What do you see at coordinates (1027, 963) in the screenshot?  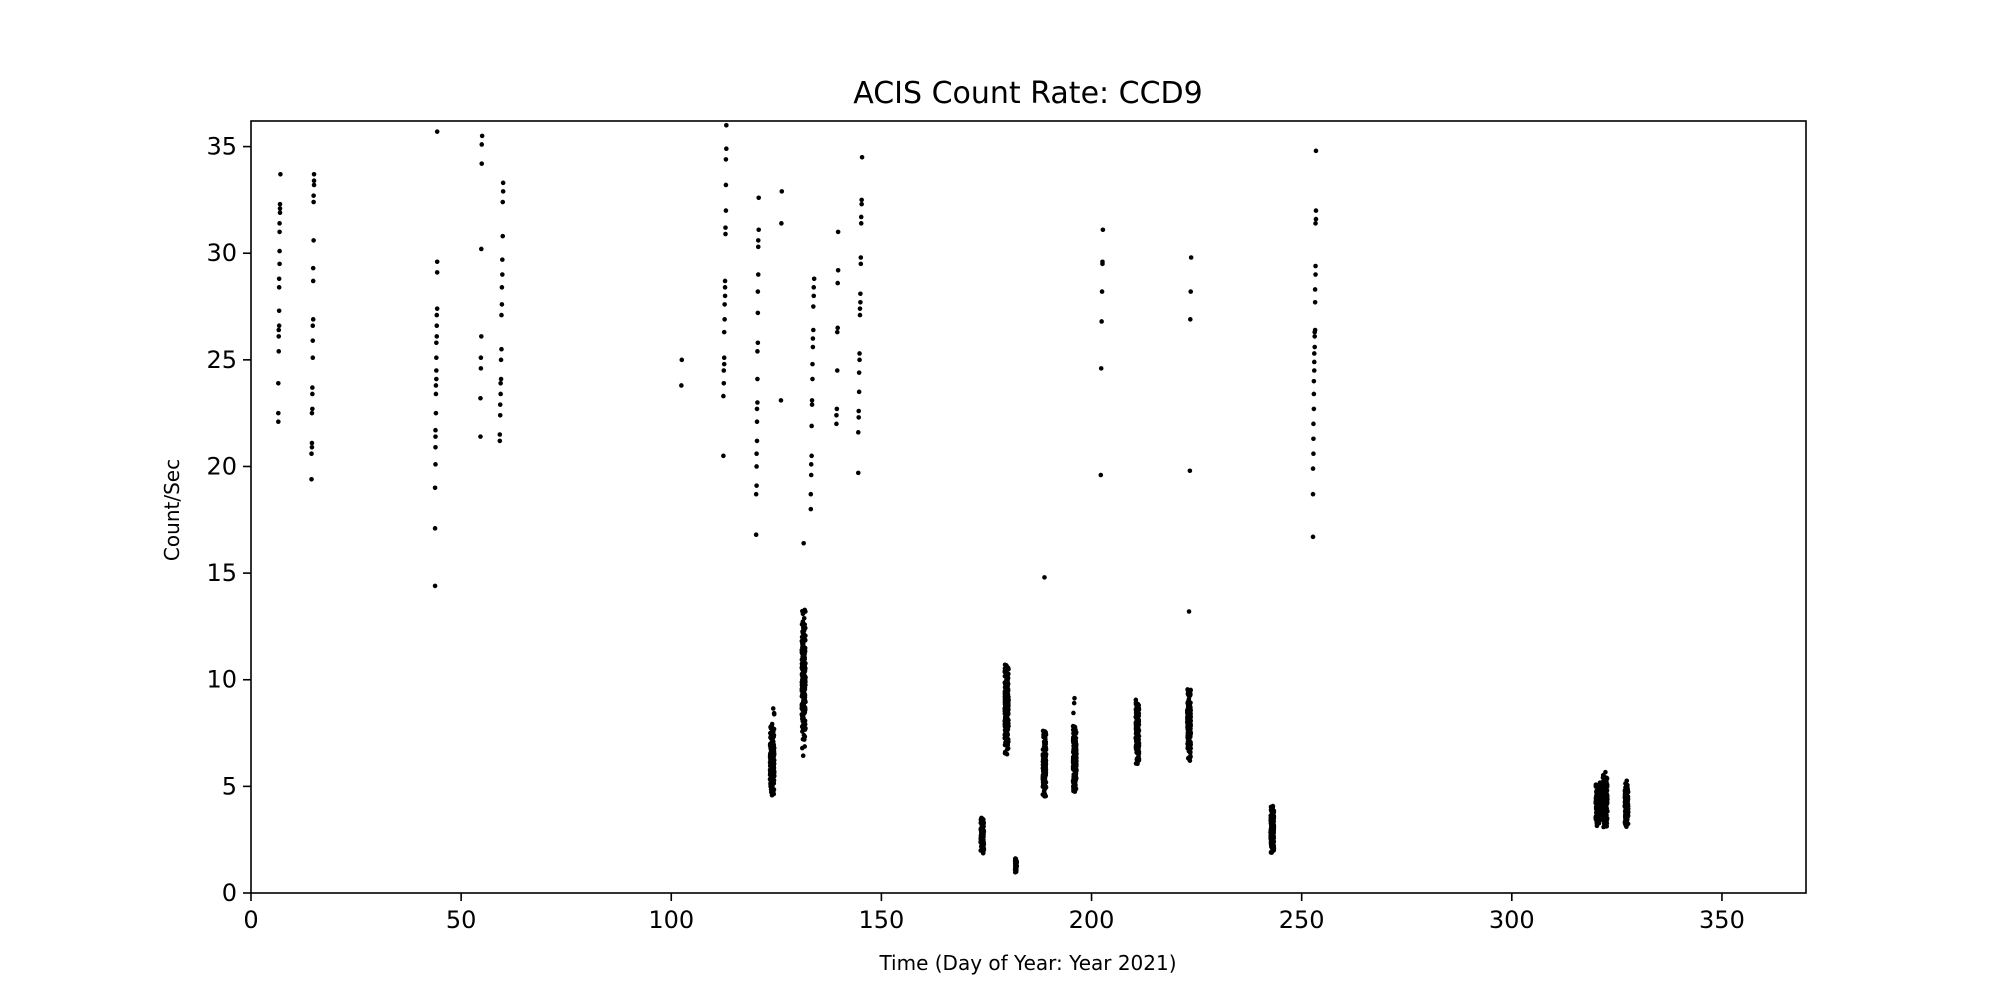 I see `x-axis-label: Time (Day of Year: Year 2021)` at bounding box center [1027, 963].